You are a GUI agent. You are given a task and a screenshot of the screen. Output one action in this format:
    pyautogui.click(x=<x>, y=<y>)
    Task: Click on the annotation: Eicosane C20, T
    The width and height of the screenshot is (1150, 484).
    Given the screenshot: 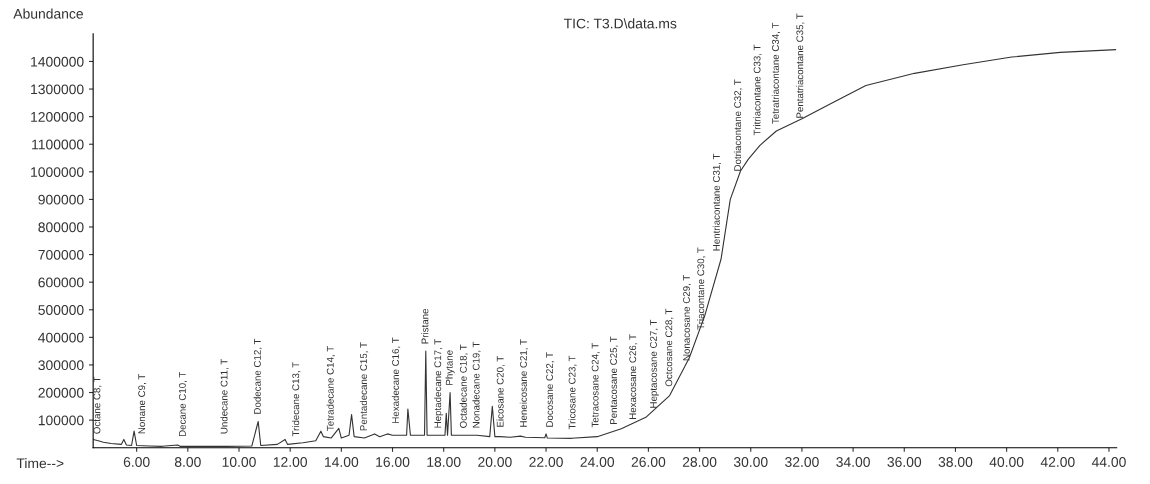 What is the action you would take?
    pyautogui.click(x=500, y=391)
    